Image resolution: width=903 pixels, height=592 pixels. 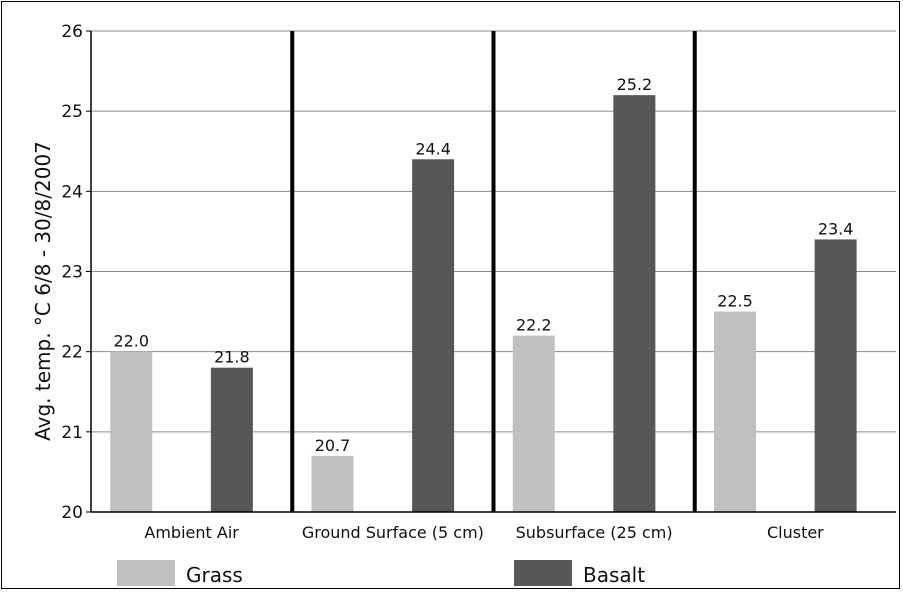 I want to click on y-tick-labels: 20 21 22 23 24 25 26, so click(x=72, y=272).